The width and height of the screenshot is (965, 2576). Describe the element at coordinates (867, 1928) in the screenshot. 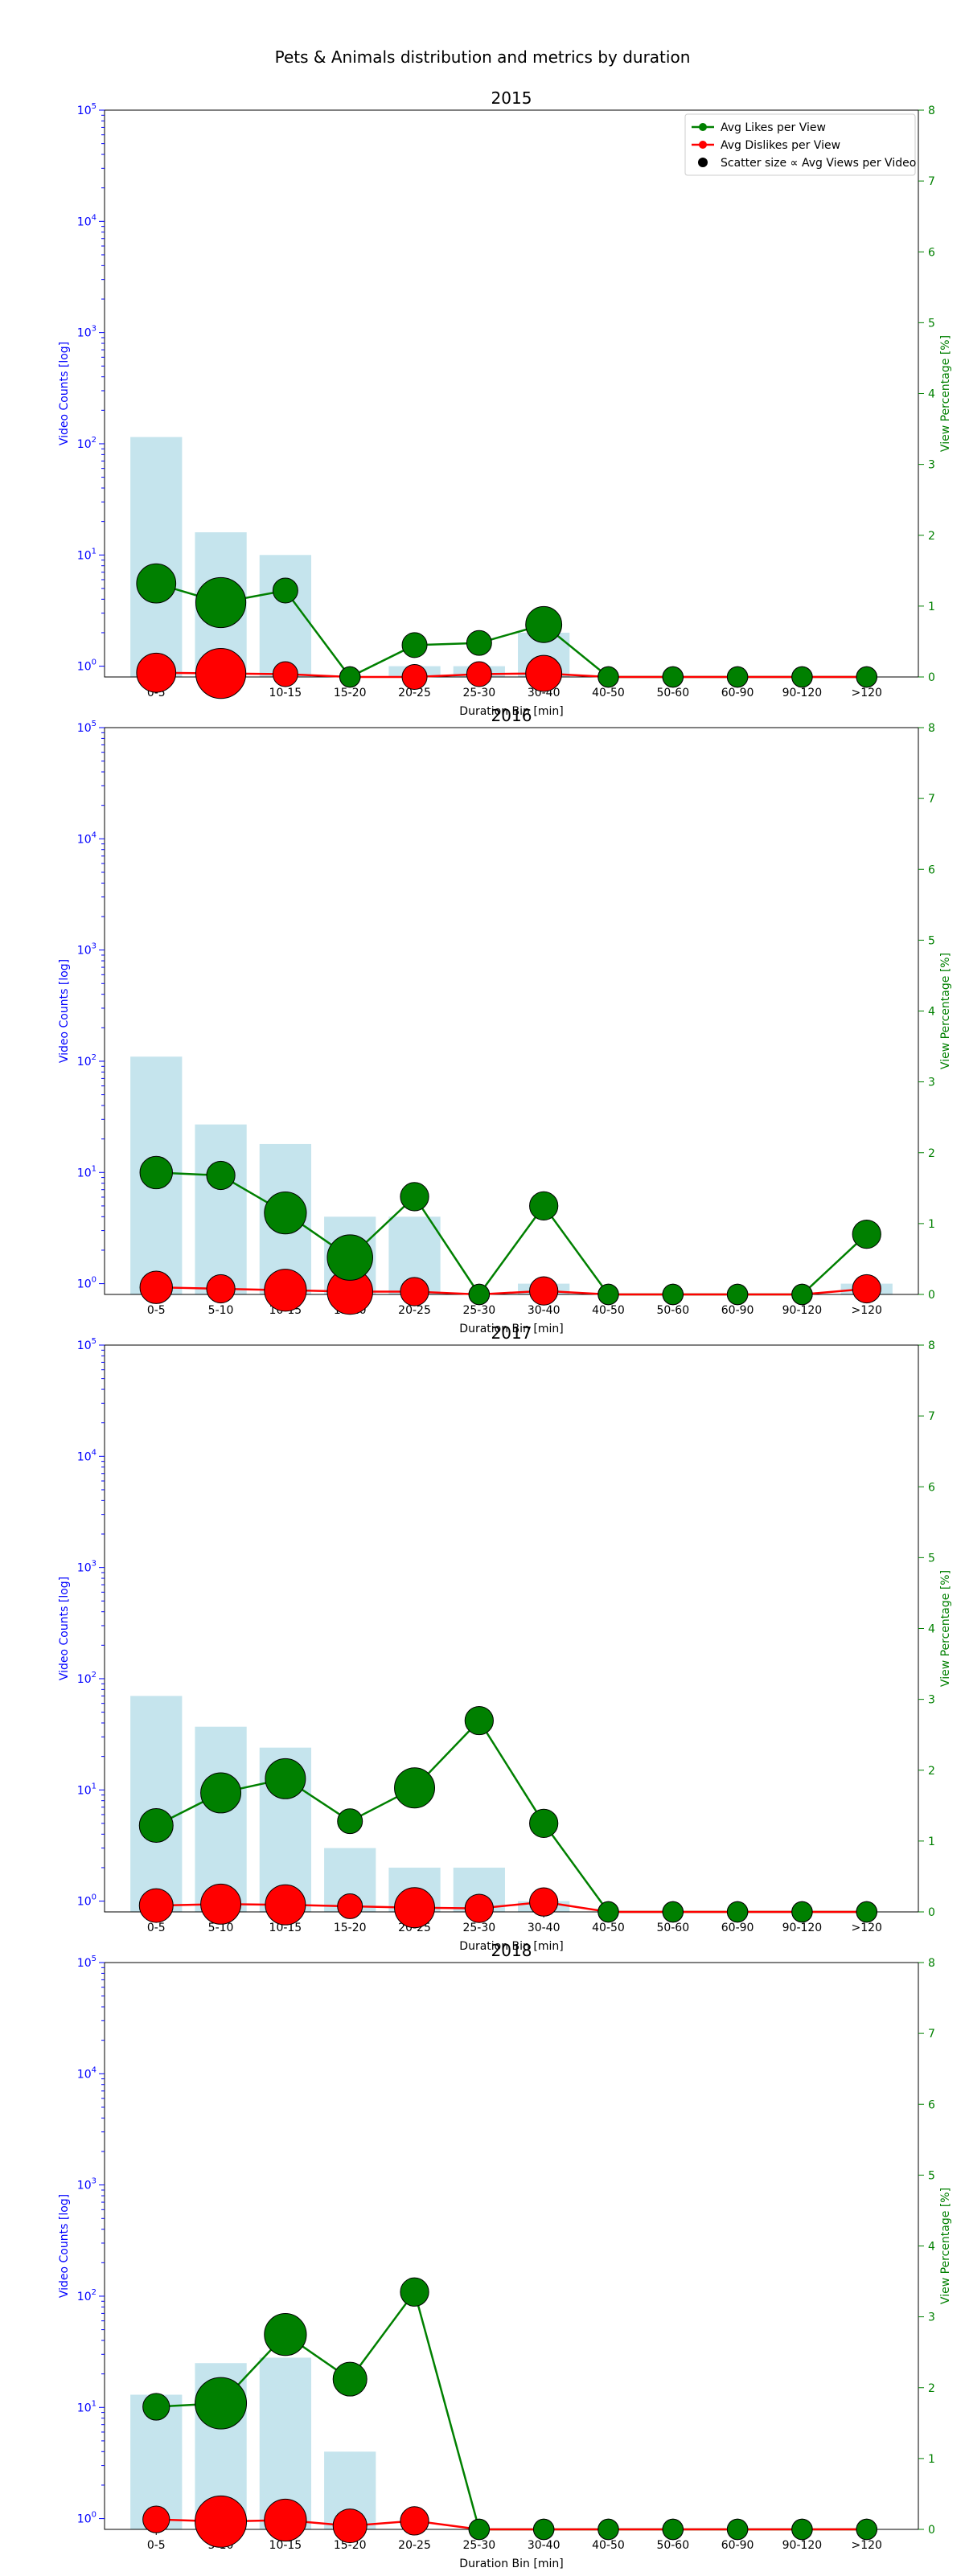

I see `x-tick-label: >120` at that location.